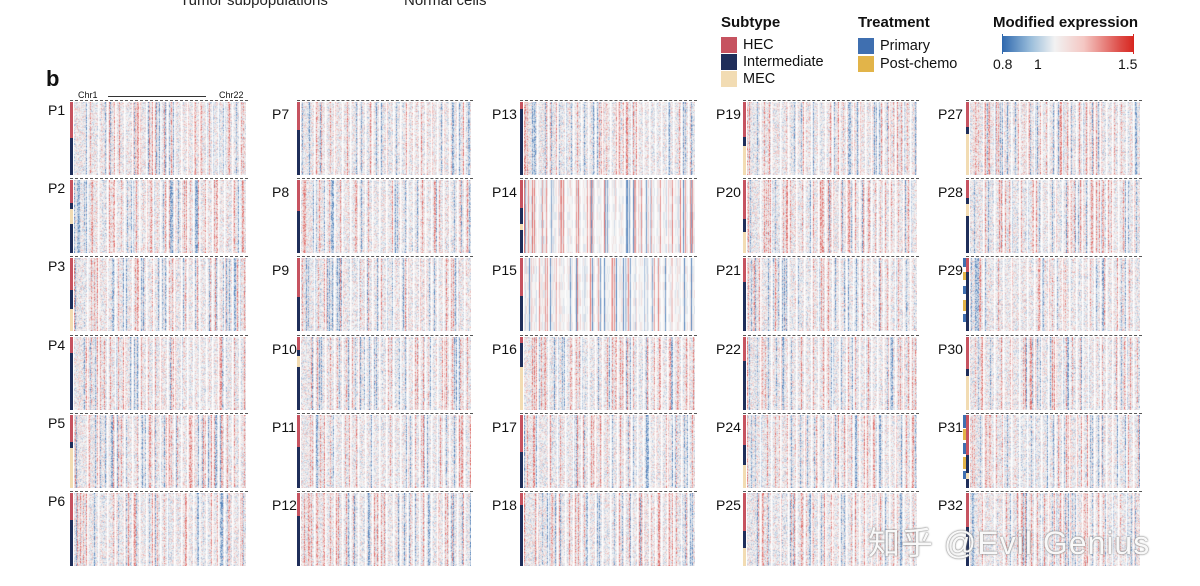  Describe the element at coordinates (504, 427) in the screenshot. I see `patient-label: P17` at that location.